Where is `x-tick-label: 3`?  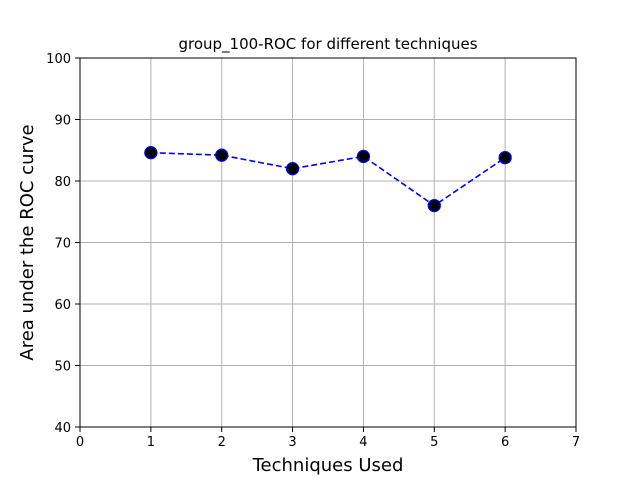 x-tick-label: 3 is located at coordinates (292, 442).